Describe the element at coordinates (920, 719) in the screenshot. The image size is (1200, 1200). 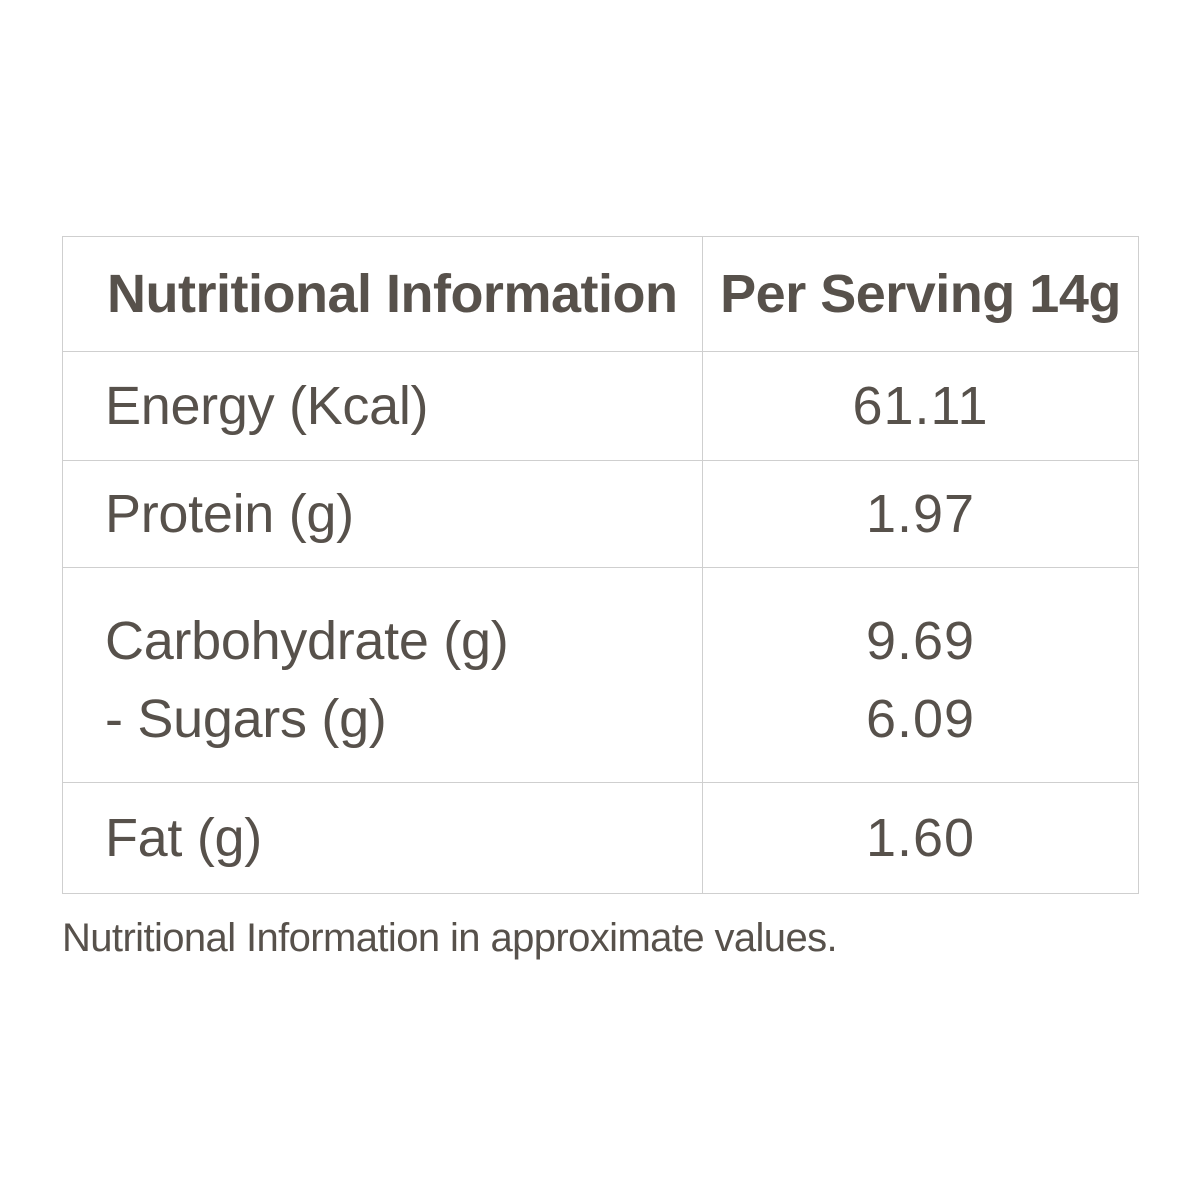
I see `sugars-value: 6.09` at that location.